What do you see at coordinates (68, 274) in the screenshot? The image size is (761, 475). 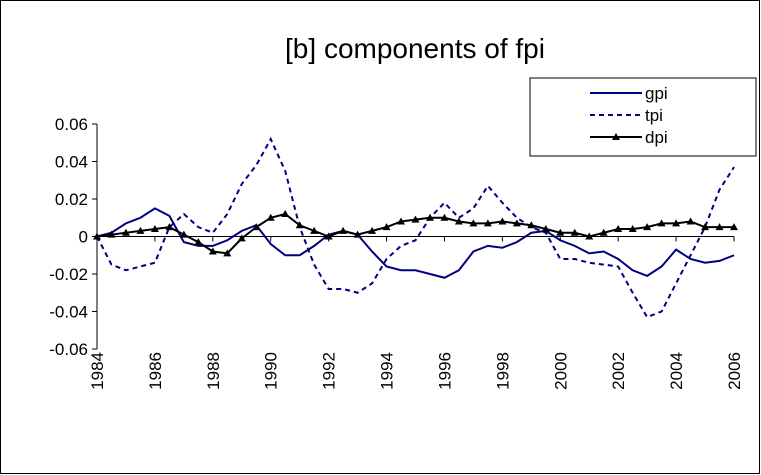 I see `y-tick-label: -0.02` at bounding box center [68, 274].